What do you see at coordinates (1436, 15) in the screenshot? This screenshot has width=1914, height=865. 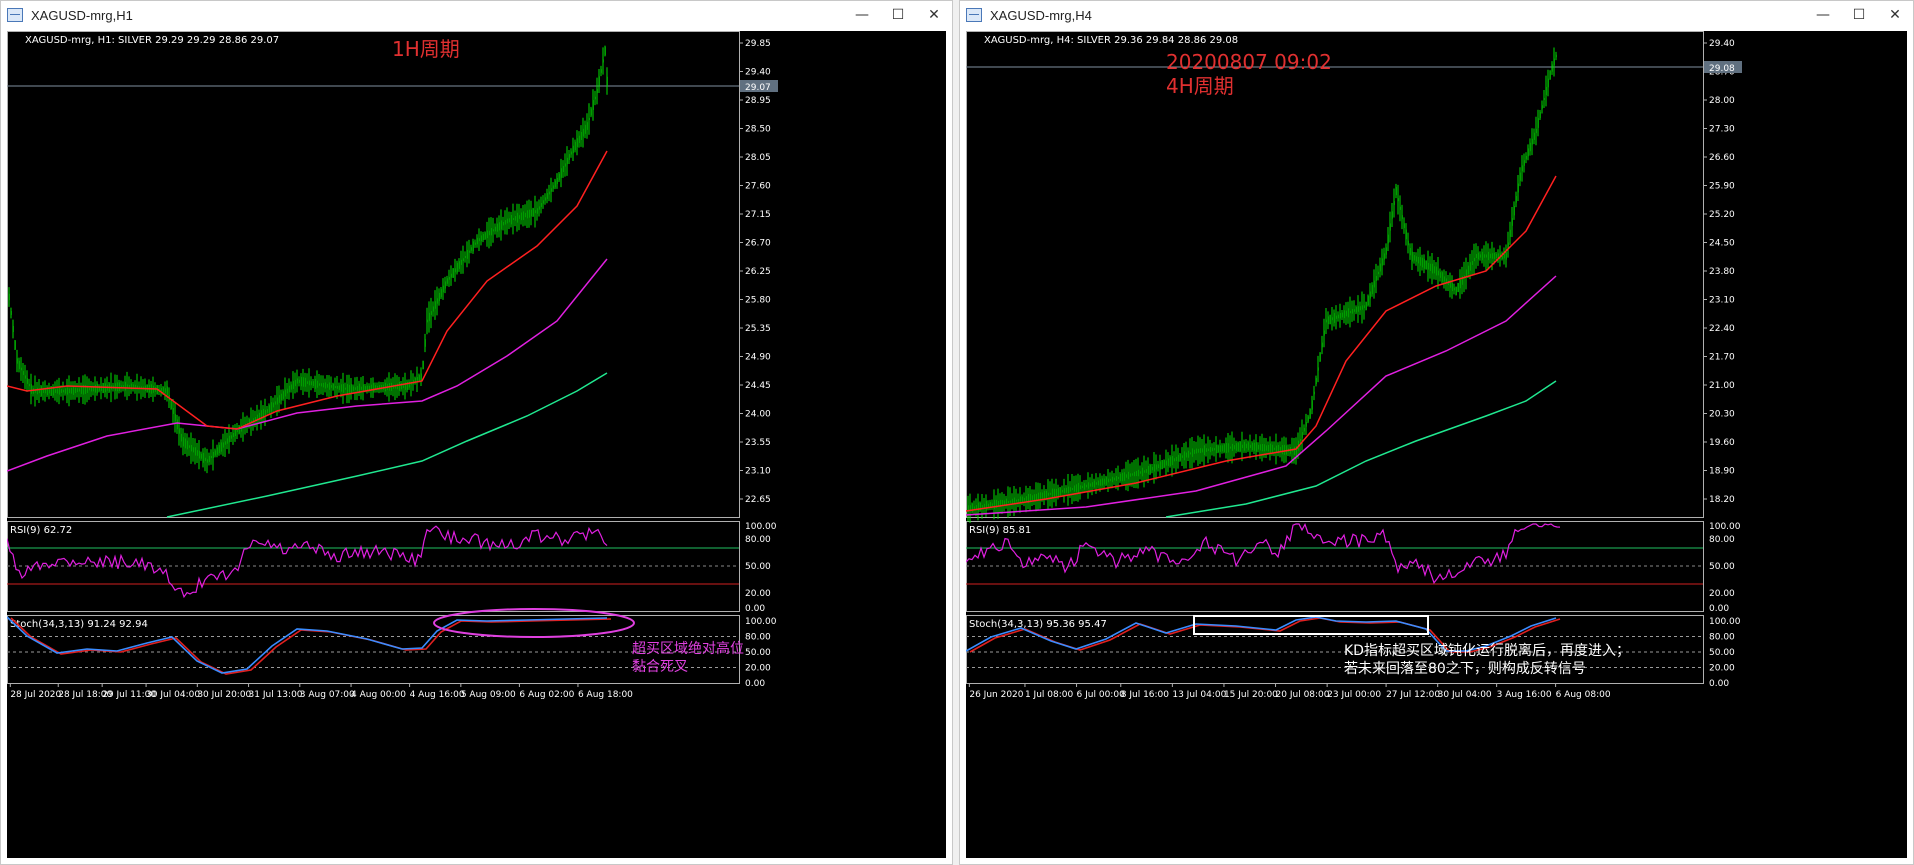 I see `title-bar: XAGUSD-mrg,H4 — ☐ ✕` at bounding box center [1436, 15].